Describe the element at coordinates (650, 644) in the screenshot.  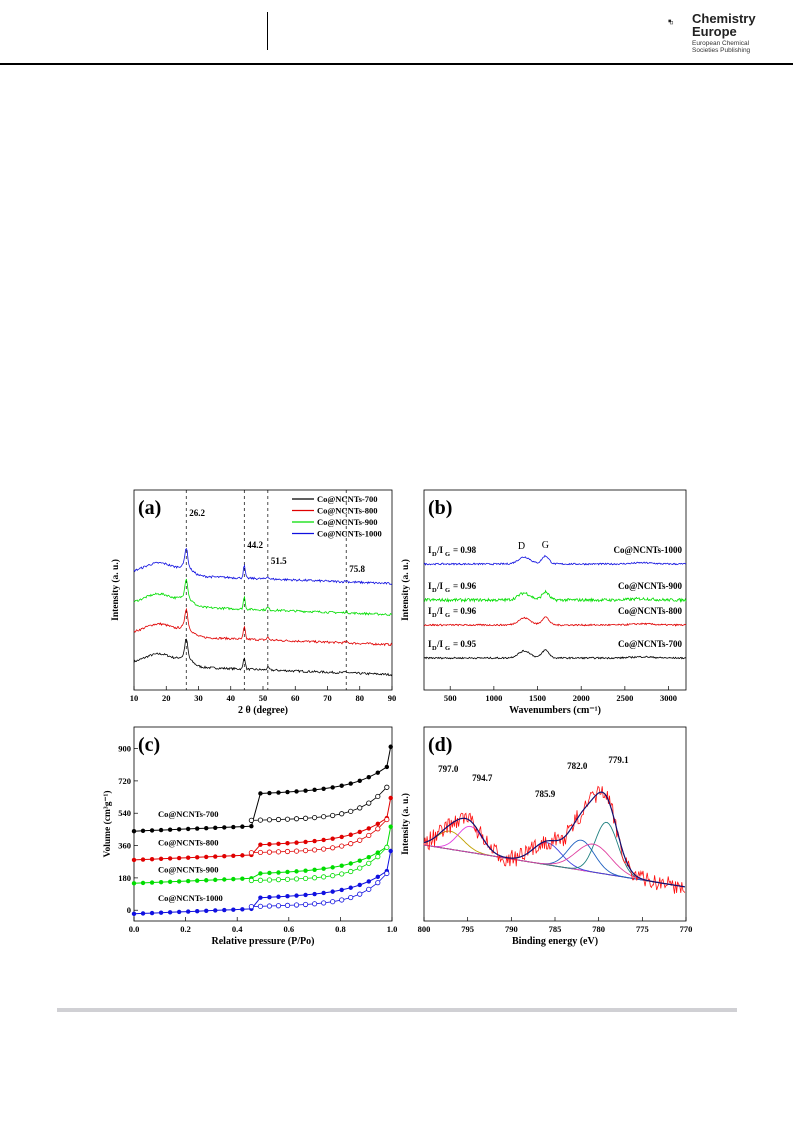
I see `panel-b-series-label: Co@NCNTs-700` at that location.